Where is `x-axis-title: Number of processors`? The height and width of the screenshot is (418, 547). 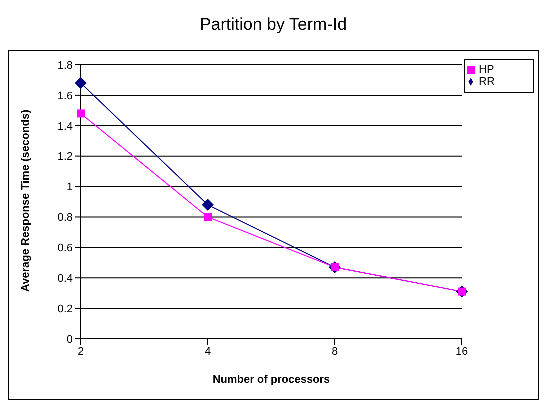 x-axis-title: Number of processors is located at coordinates (271, 380).